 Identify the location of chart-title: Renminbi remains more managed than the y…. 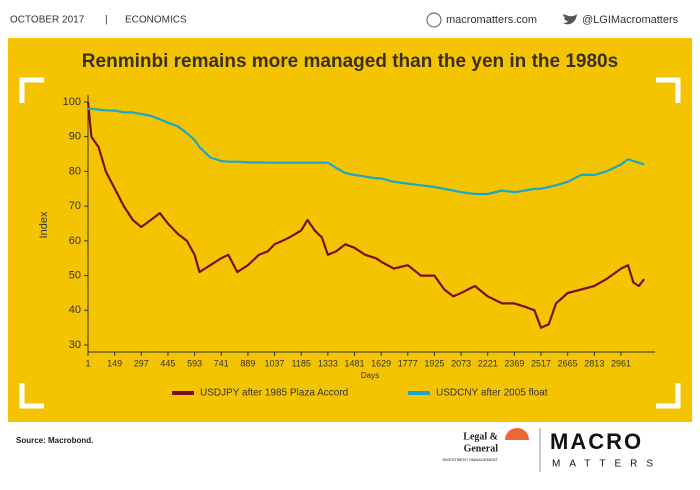
(350, 61).